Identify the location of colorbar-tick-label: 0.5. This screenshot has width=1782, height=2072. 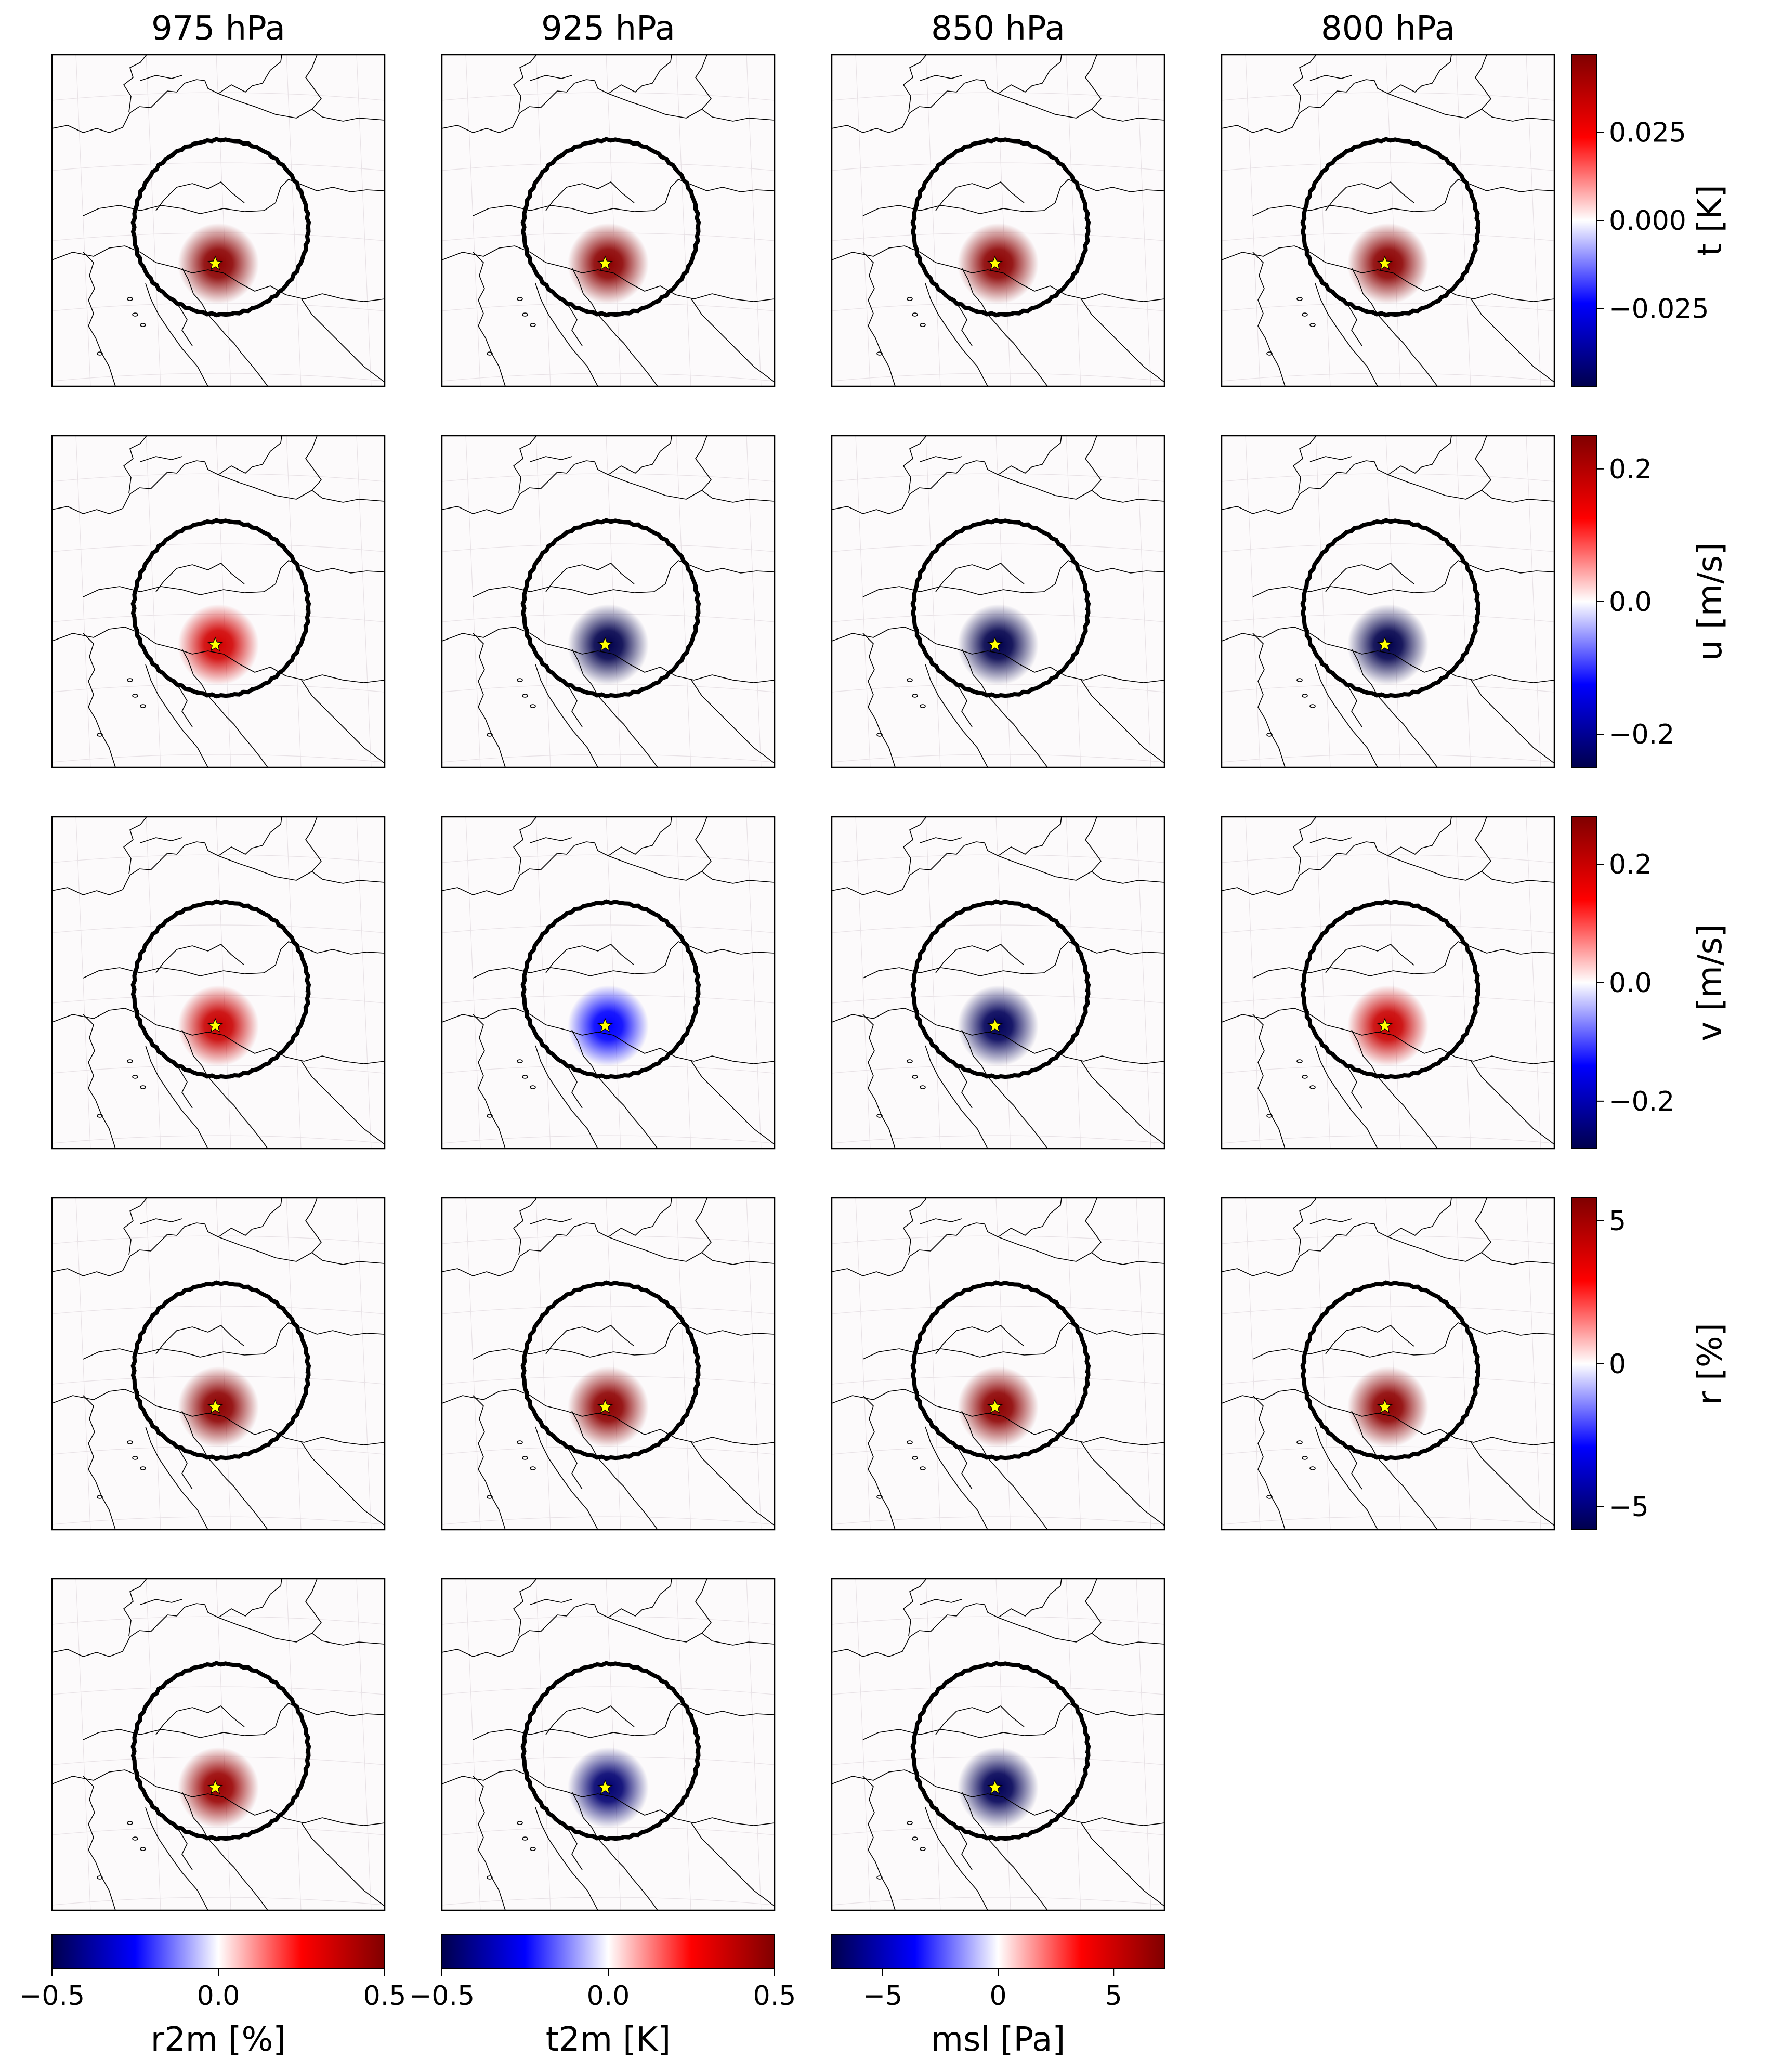
(385, 1996).